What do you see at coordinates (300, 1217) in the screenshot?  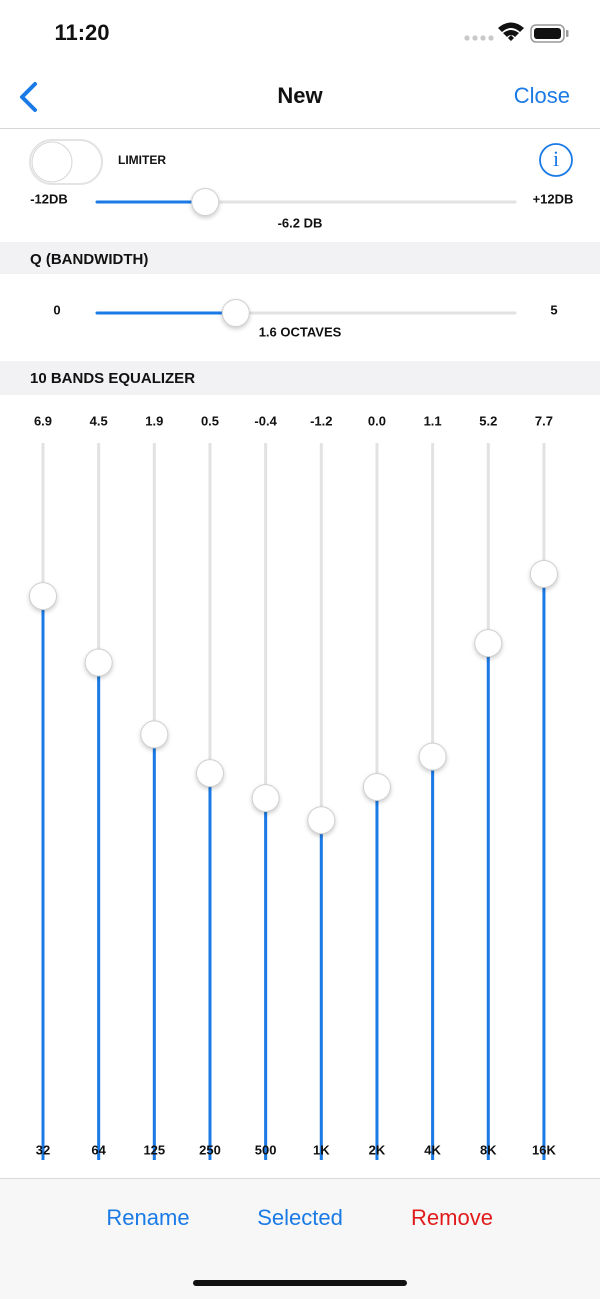 I see `selected-button: Selected` at bounding box center [300, 1217].